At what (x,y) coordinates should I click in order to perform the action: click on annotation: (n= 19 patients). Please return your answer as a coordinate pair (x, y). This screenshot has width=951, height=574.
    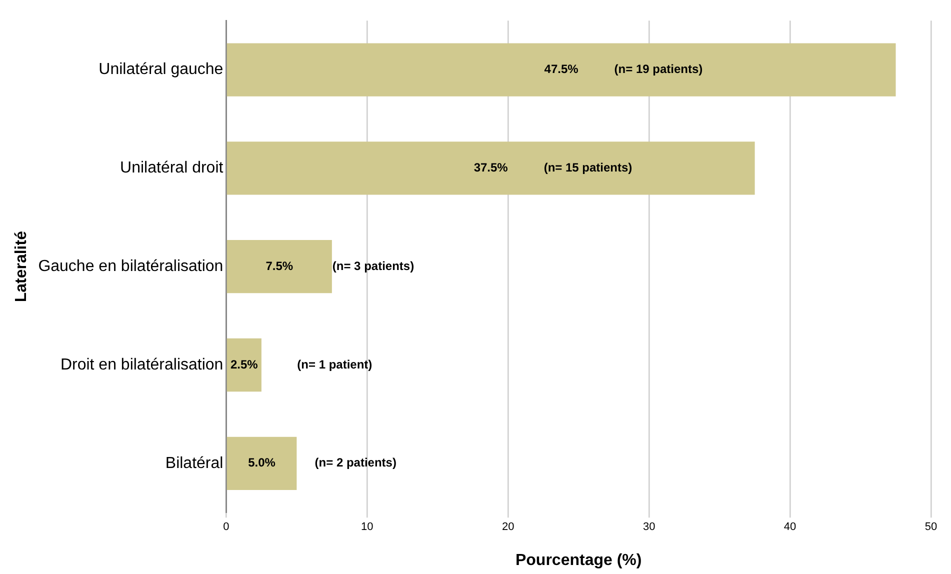
    Looking at the image, I should click on (658, 69).